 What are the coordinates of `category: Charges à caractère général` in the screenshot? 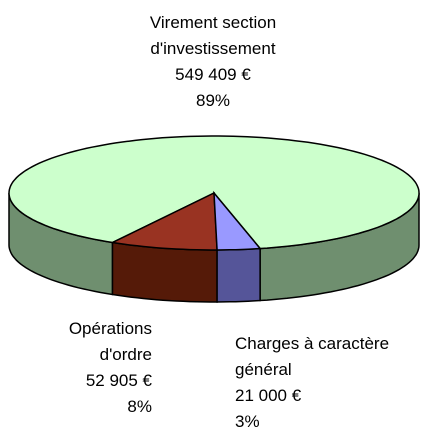 It's located at (312, 356).